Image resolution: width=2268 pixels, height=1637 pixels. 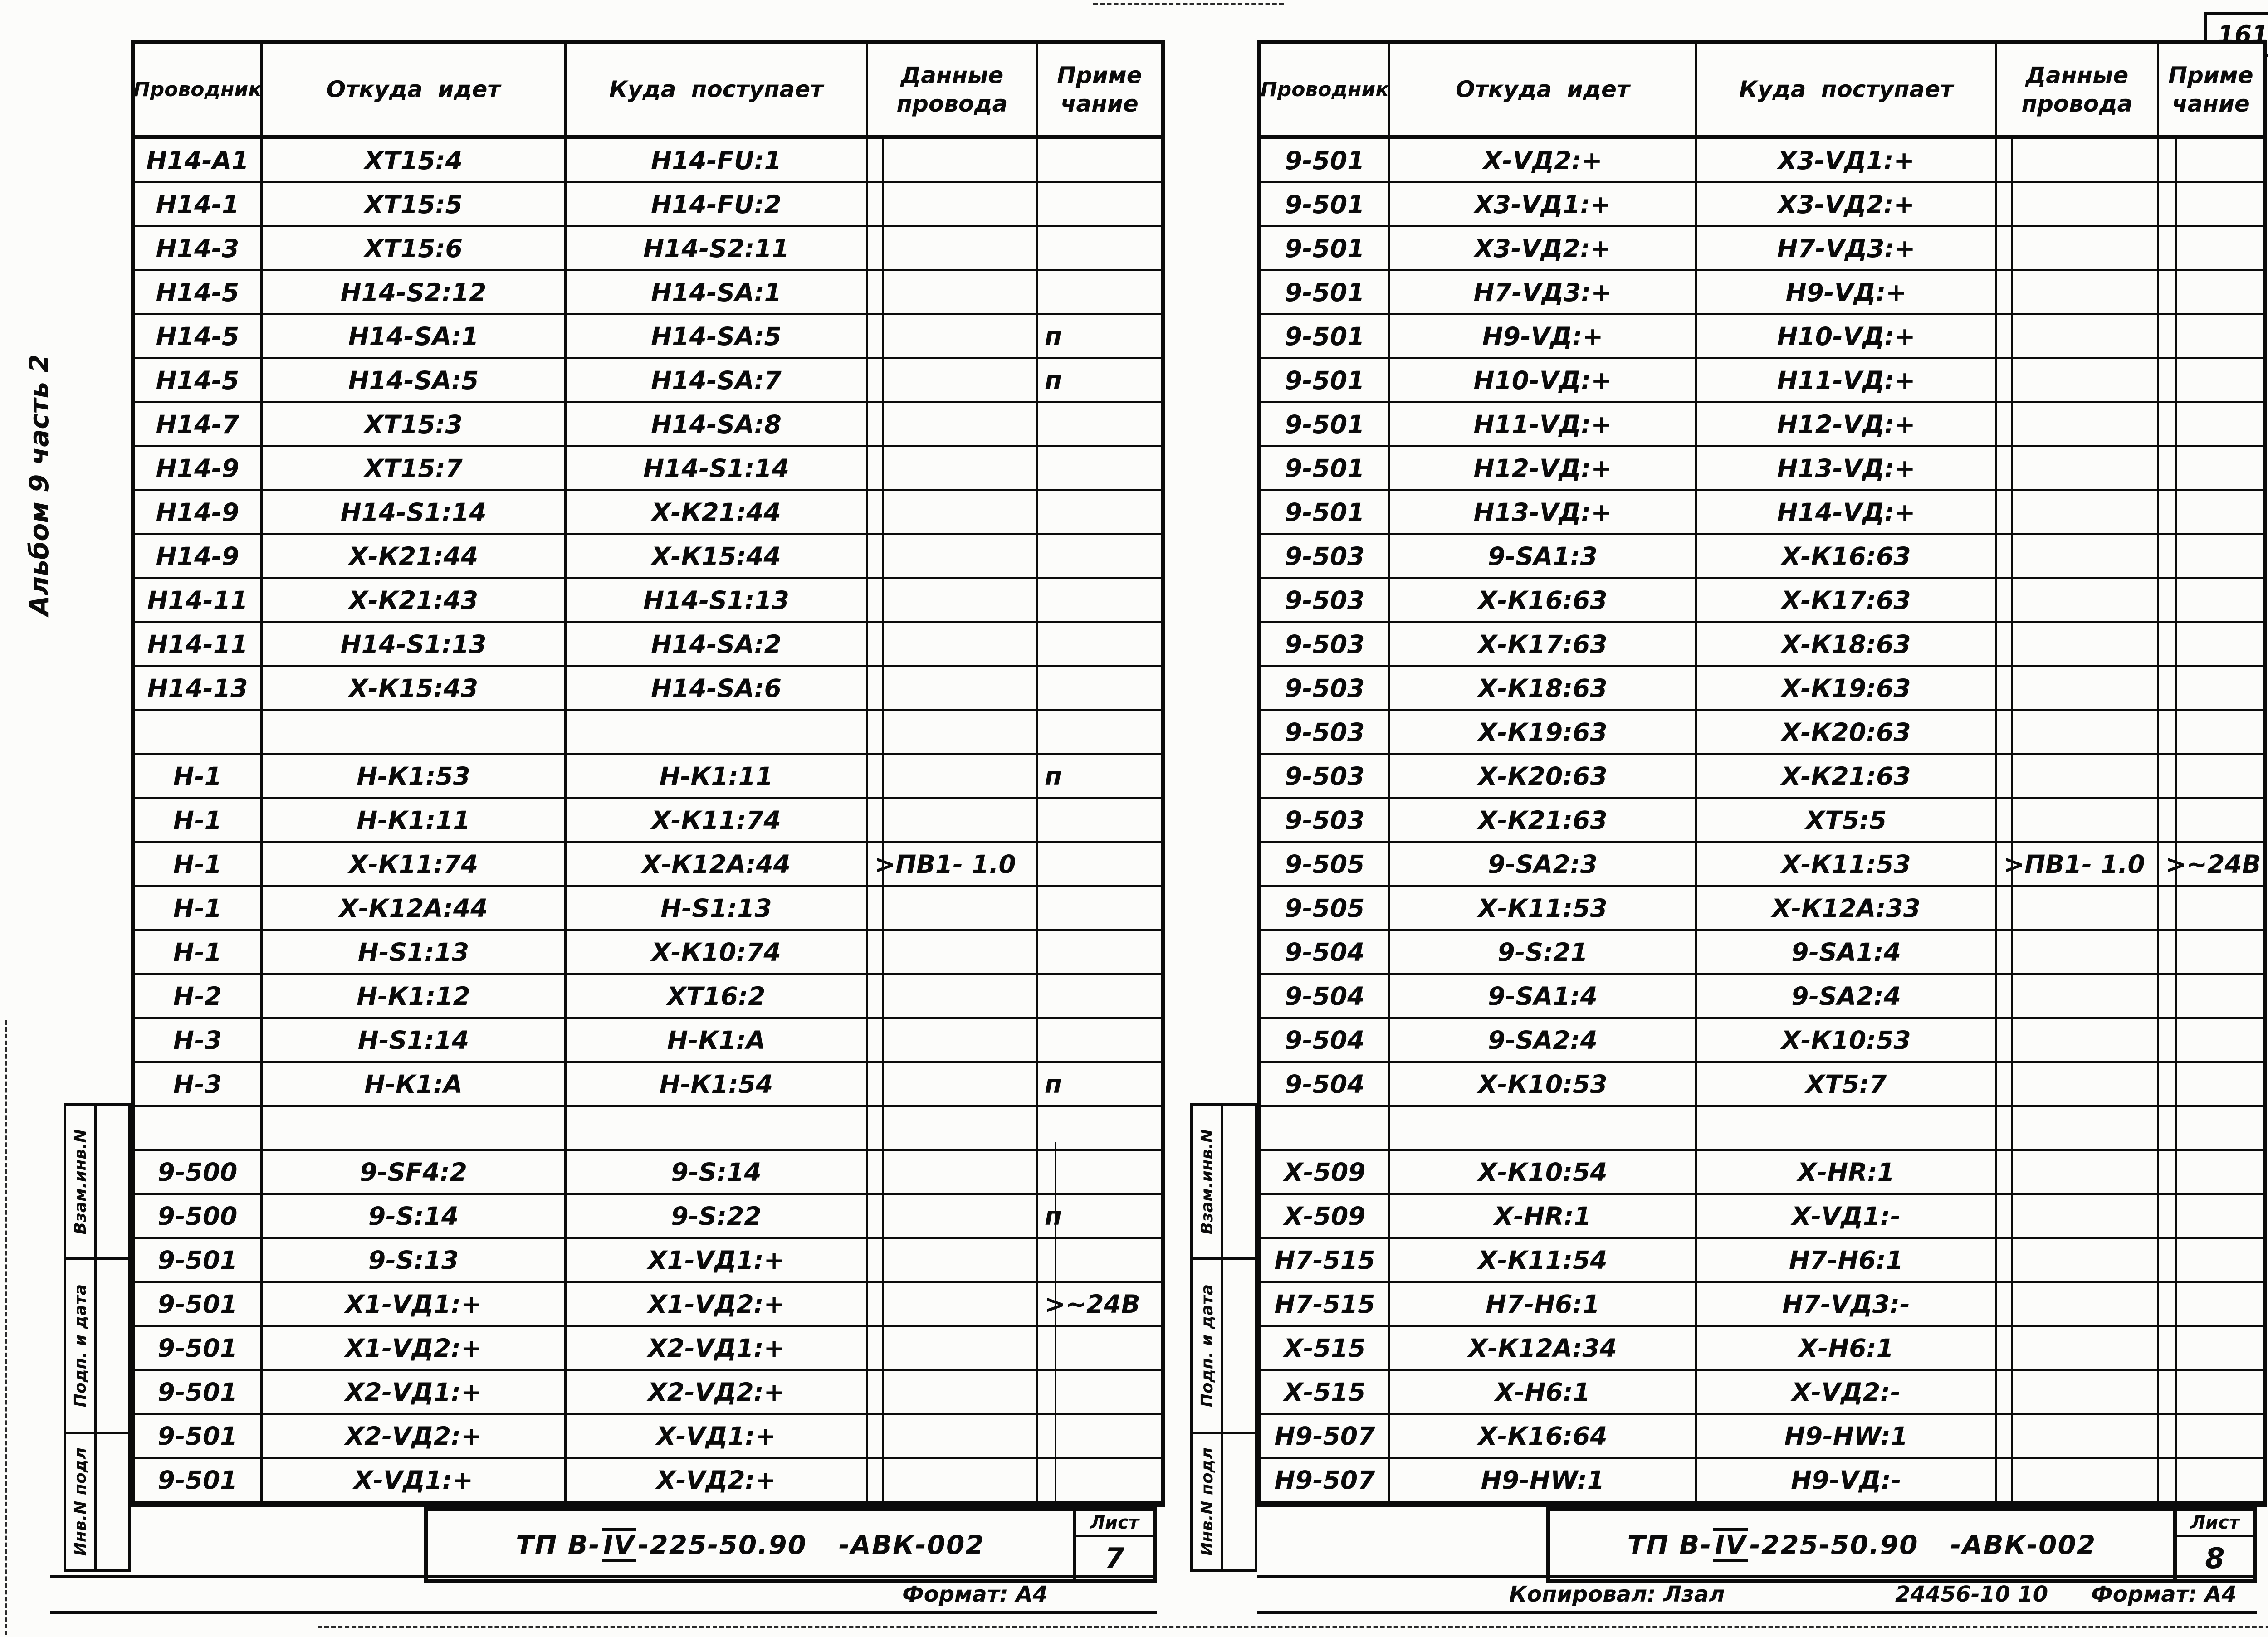 I want to click on note-bracket-line, so click(x=2176, y=821).